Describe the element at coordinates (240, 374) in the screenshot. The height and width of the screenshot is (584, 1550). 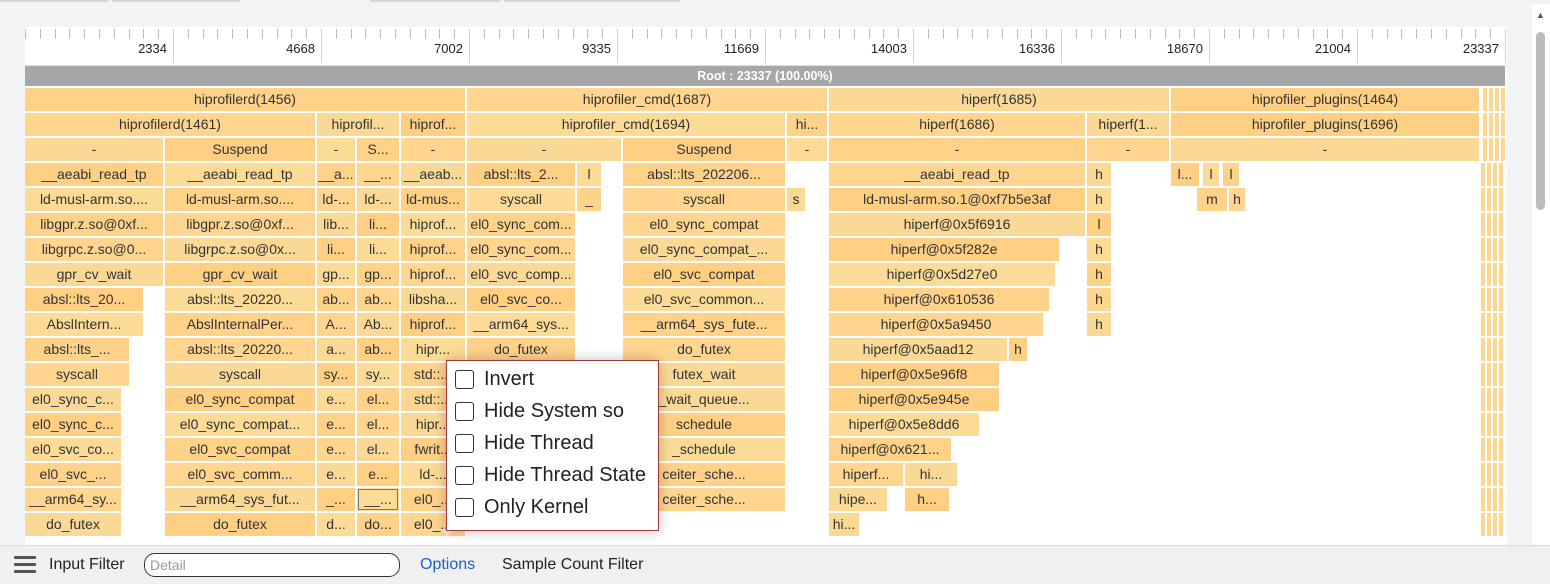
I see `flame-frame: syscall` at that location.